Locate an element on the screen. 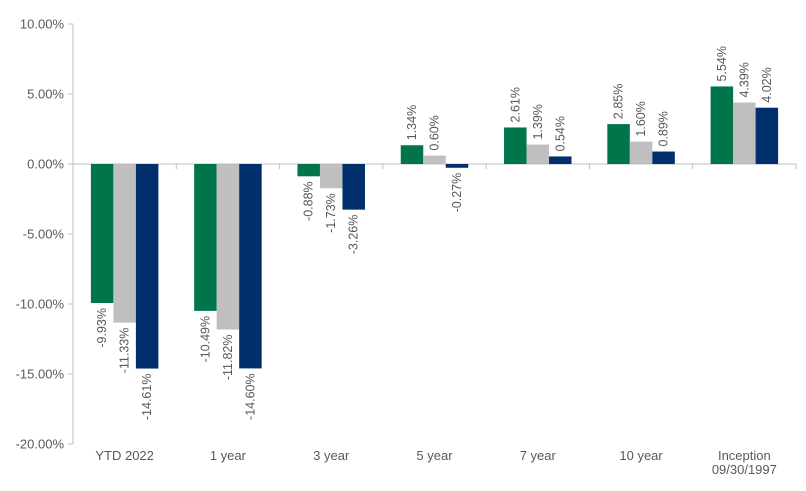 The image size is (806, 491). x-category-label: YTD 2022 is located at coordinates (124, 455).